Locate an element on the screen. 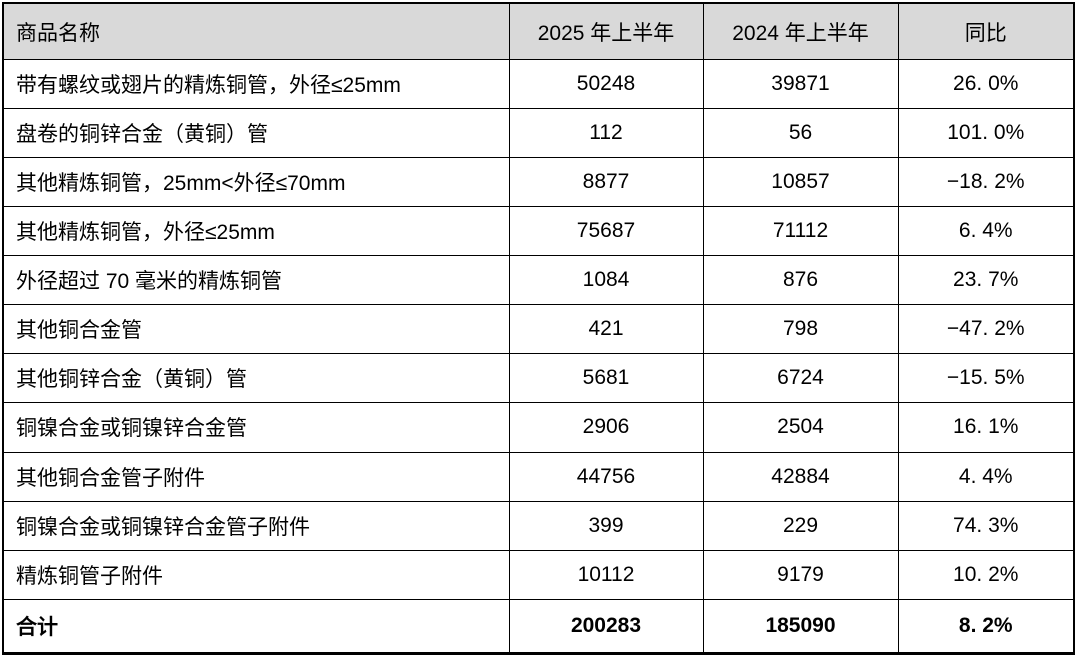  table-row: 盘卷的铜锌合金（黄铜）管 112 56 101. 0% is located at coordinates (538, 133).